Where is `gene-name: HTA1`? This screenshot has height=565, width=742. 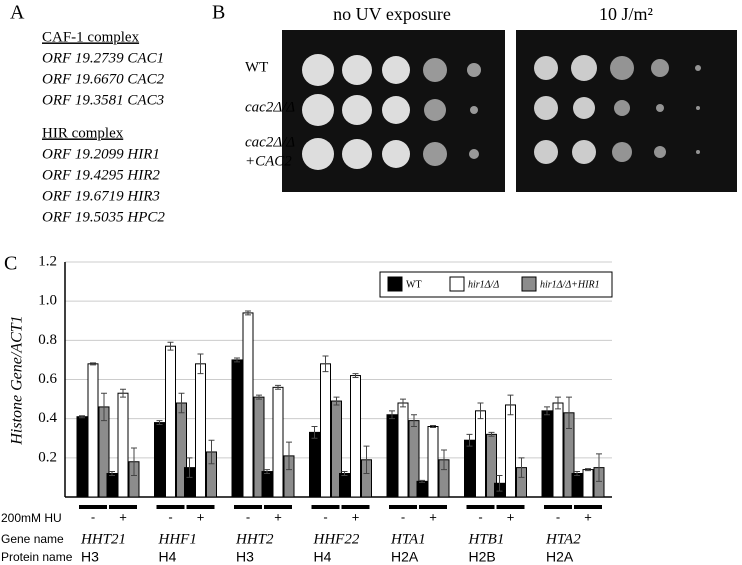
gene-name: HTA1 is located at coordinates (408, 539).